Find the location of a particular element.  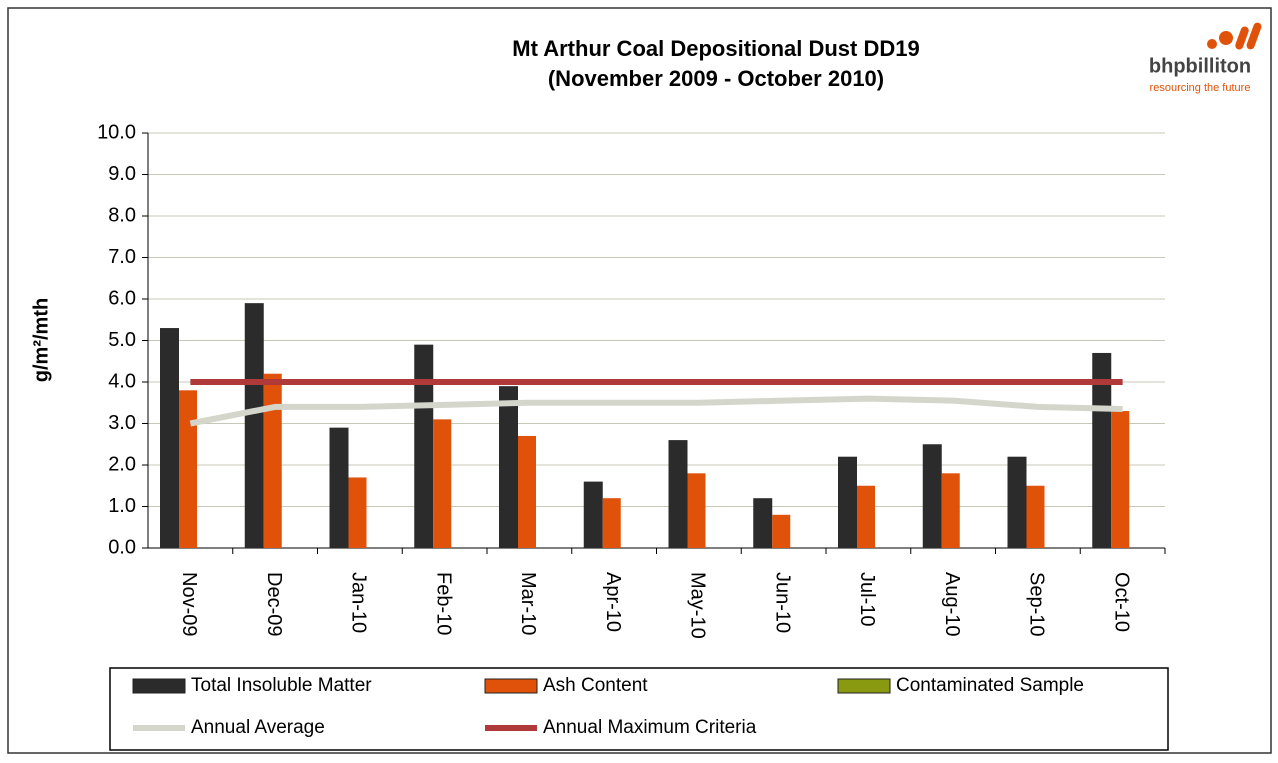

y-tick-label: 1.0 is located at coordinates (122, 506).